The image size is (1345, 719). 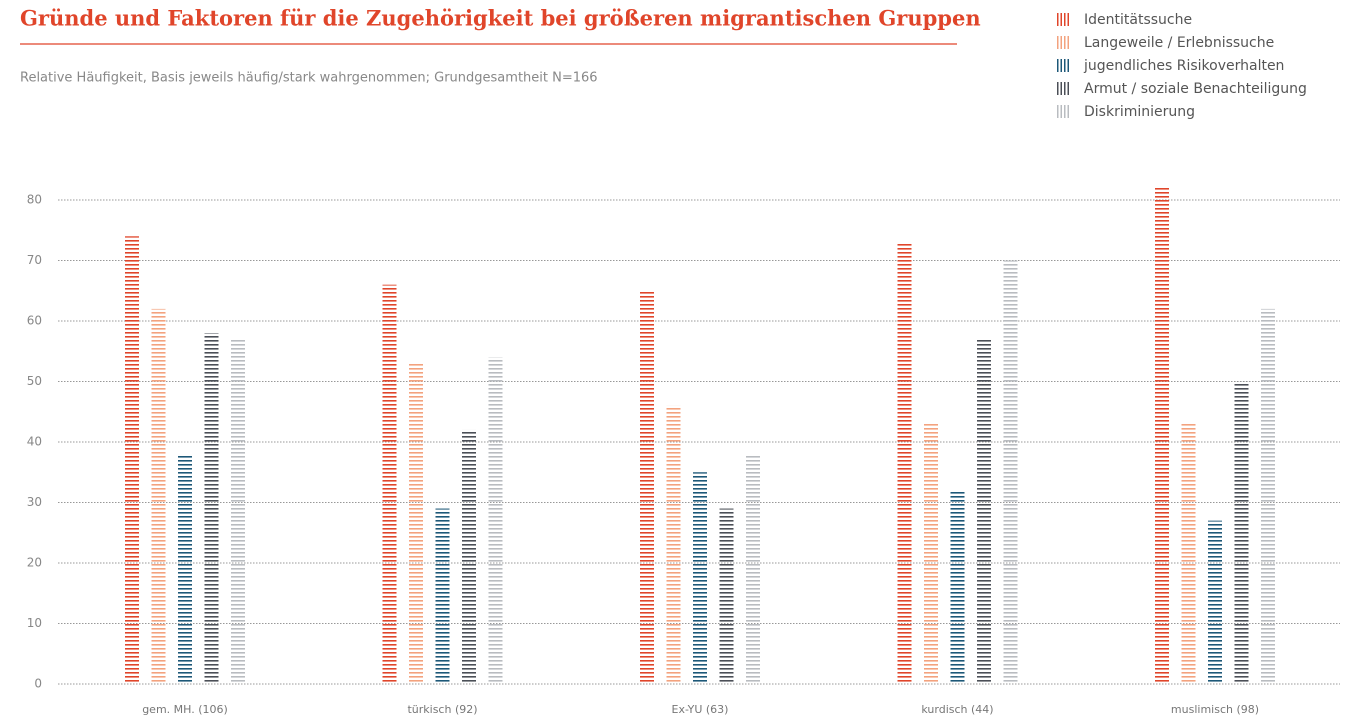 I want to click on legend-label: jugendliches Risikoverhalten, so click(x=1183, y=66).